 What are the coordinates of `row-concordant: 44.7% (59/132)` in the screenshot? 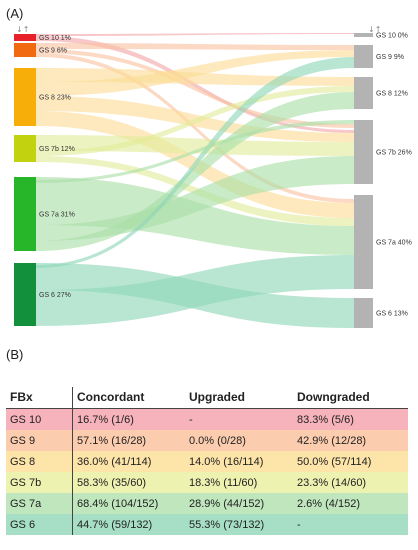 It's located at (115, 524).